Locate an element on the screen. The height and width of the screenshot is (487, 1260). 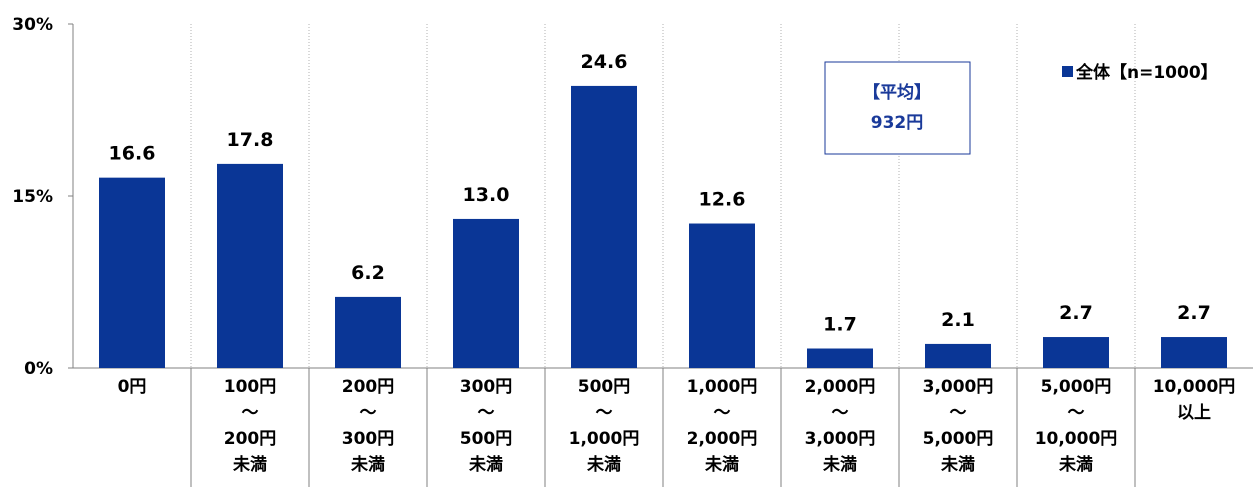
y-tick-label: 30% is located at coordinates (32, 25).